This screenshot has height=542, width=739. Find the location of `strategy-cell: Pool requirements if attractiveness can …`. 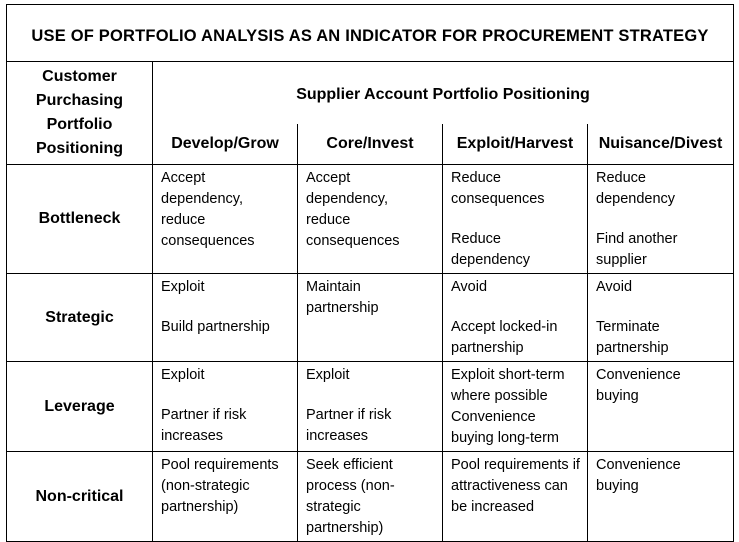

strategy-cell: Pool requirements if attractiveness can … is located at coordinates (515, 496).